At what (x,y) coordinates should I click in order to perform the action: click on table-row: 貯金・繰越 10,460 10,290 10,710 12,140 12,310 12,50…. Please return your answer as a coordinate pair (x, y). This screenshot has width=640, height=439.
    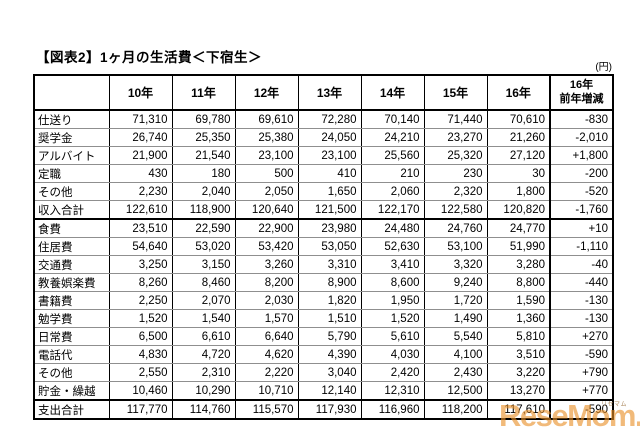
    Looking at the image, I should click on (323, 391).